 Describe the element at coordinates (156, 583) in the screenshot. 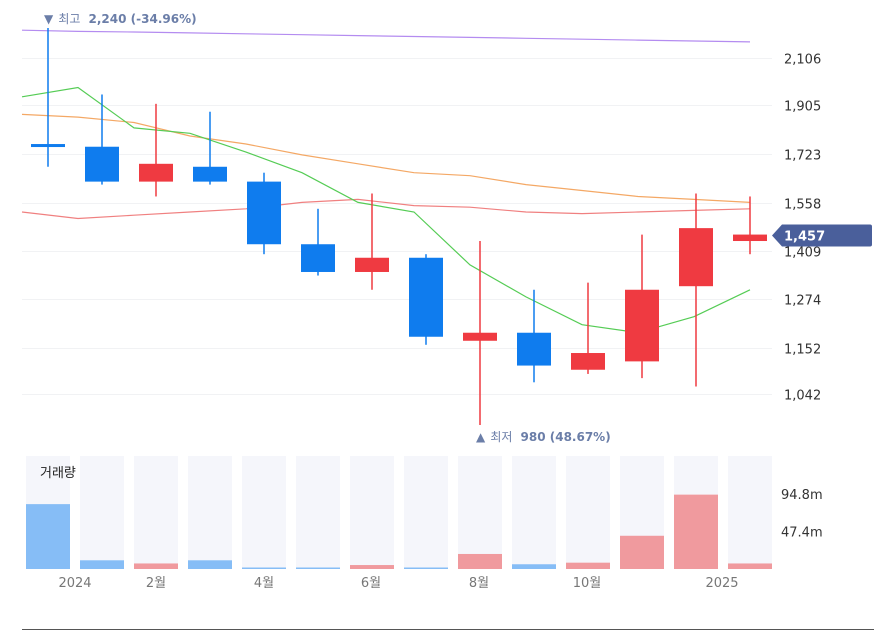

I see `time-tick-label: 2월` at that location.